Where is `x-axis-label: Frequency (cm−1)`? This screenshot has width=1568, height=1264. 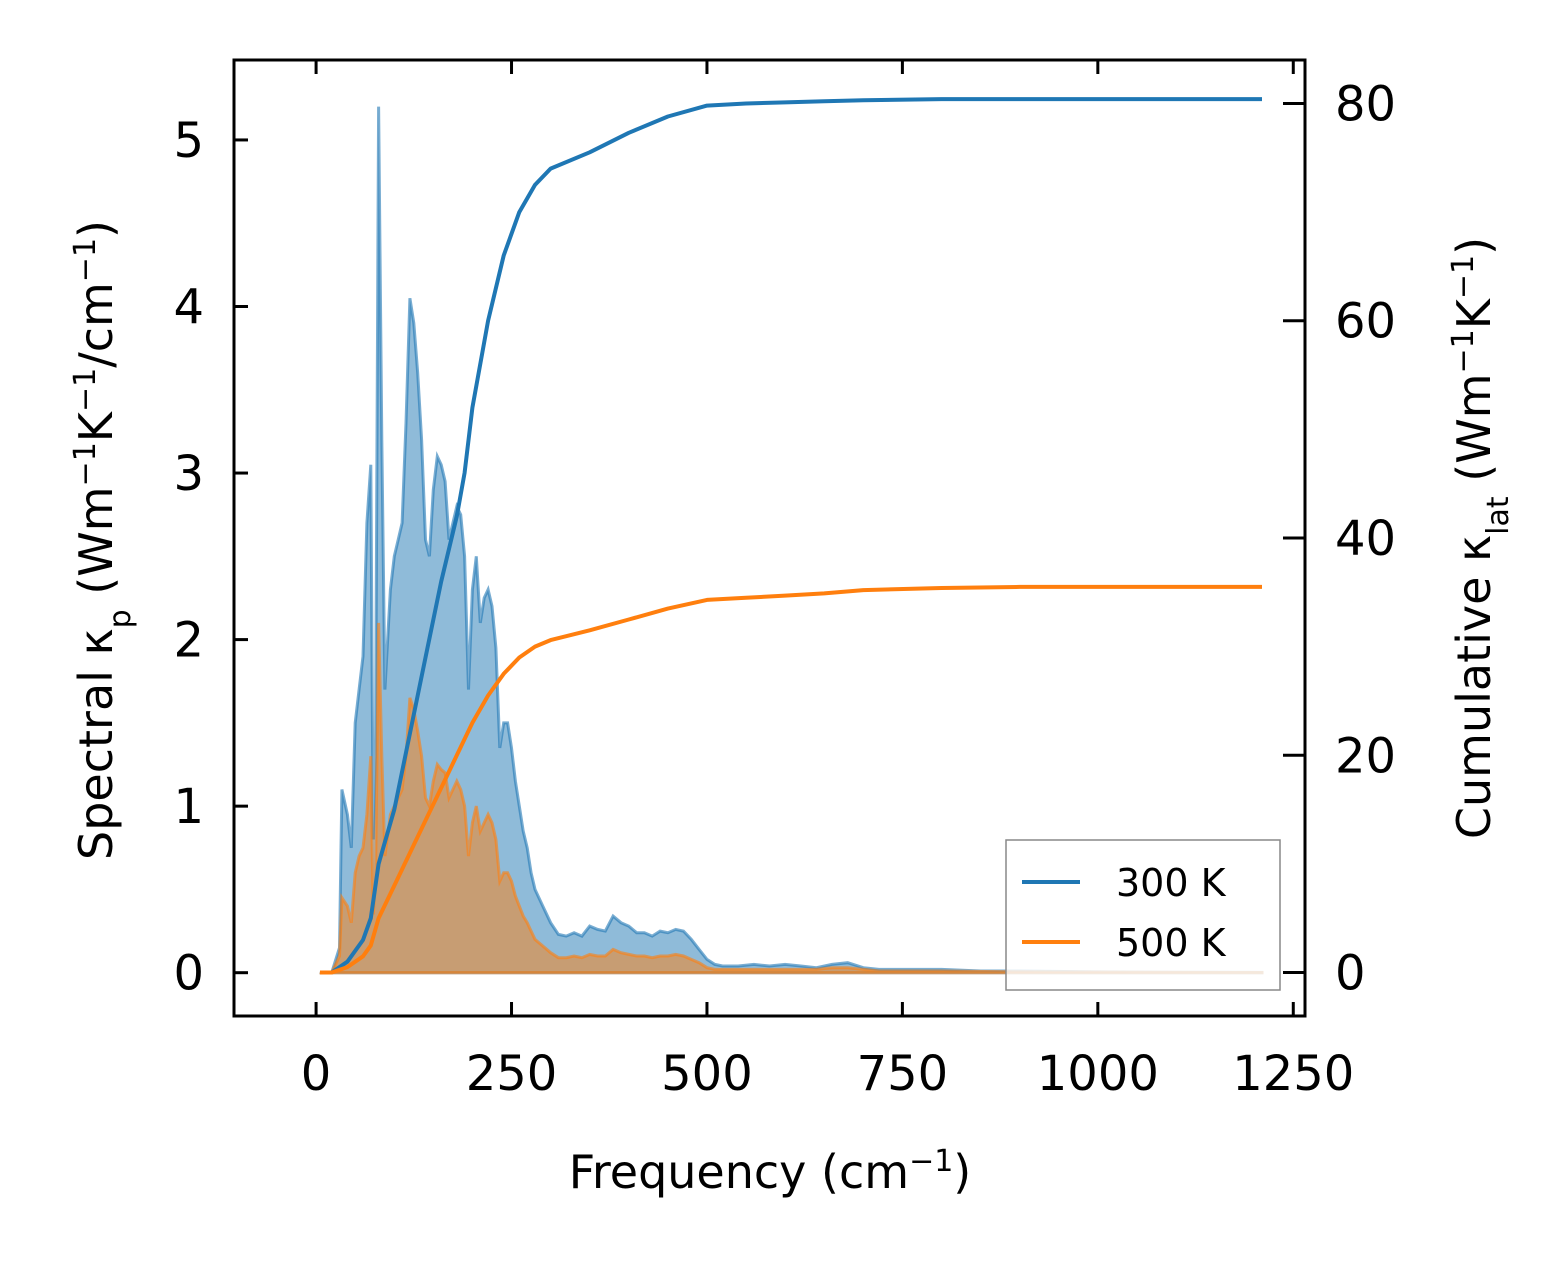
x-axis-label: Frequency (cm−1) is located at coordinates (770, 1172).